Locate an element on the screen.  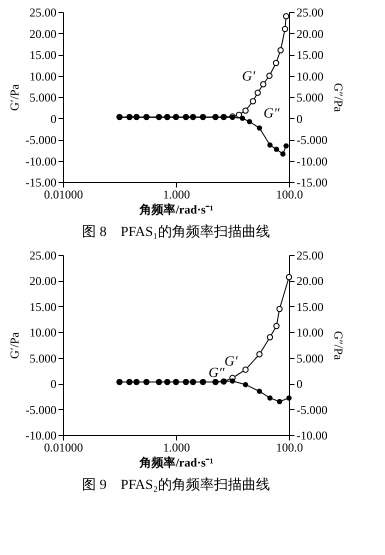
y-tick-label: -15.00 is located at coordinates (41, 183).